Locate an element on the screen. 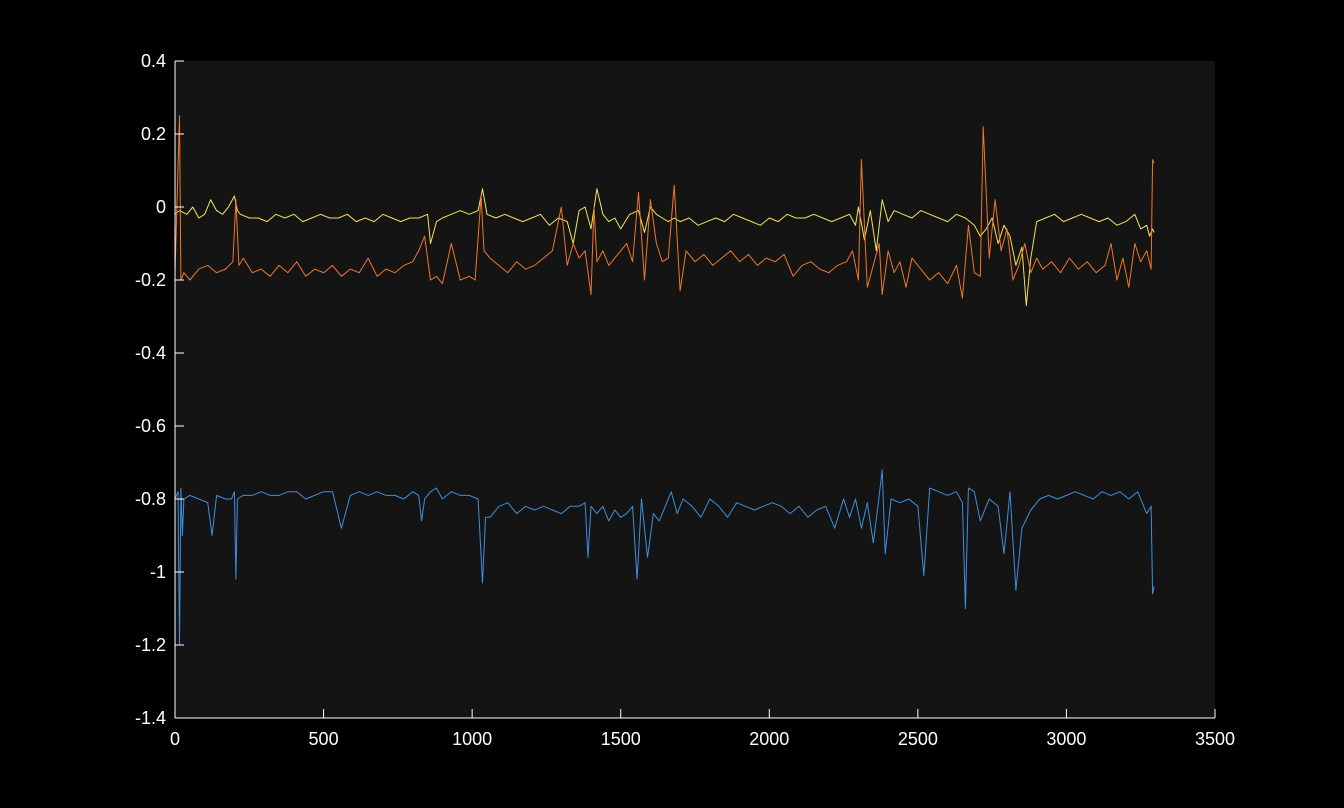 Image resolution: width=1344 pixels, height=808 pixels. y-tick-label: 0.2 is located at coordinates (153, 134).